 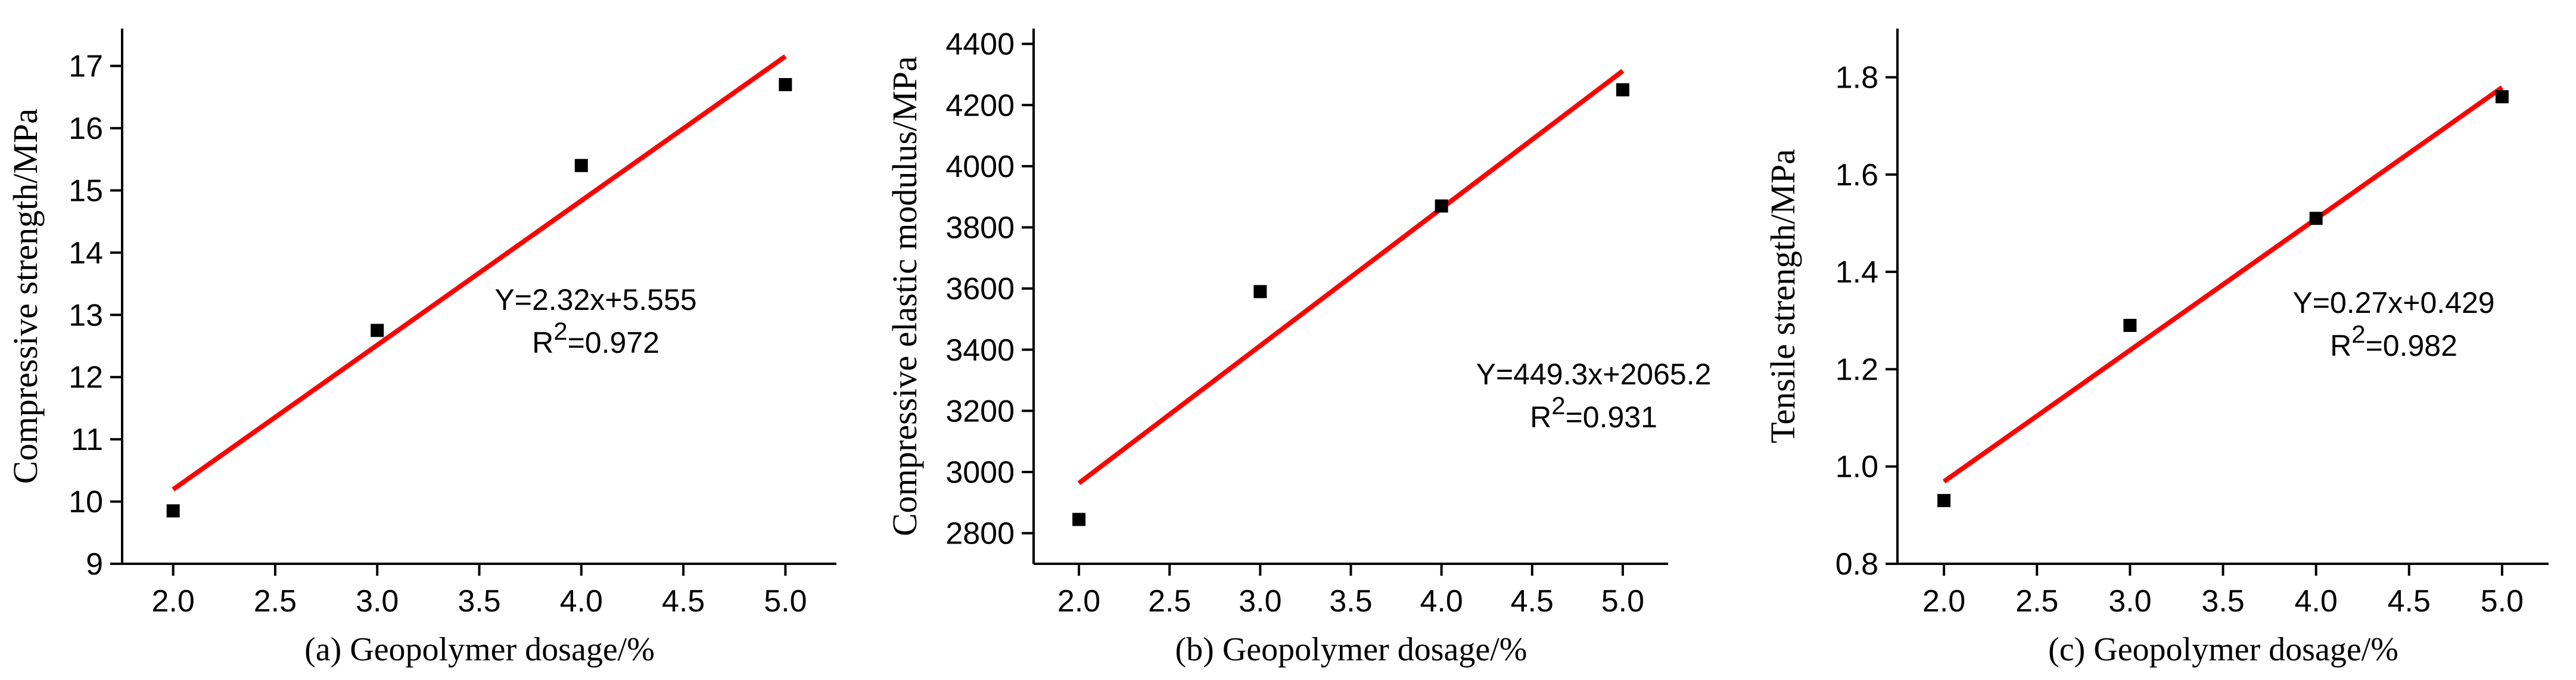 What do you see at coordinates (86, 316) in the screenshot?
I see `y-tick-label: 13` at bounding box center [86, 316].